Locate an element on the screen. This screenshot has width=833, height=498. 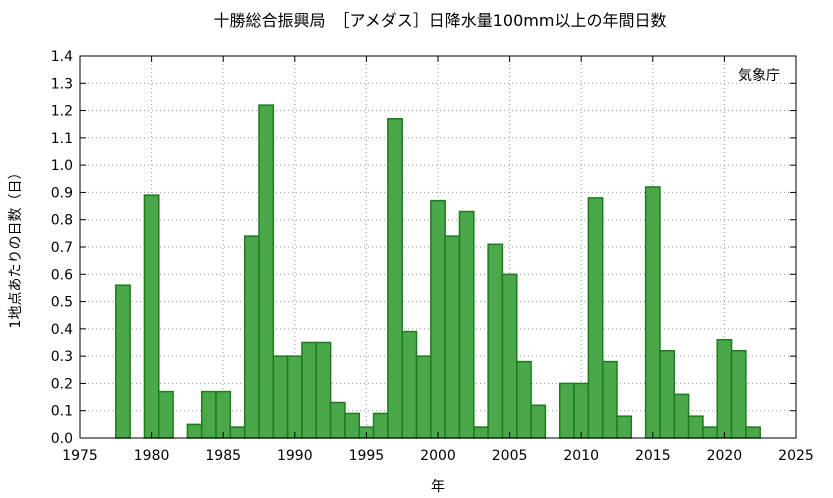
x-tick-label: 1995 is located at coordinates (367, 456).